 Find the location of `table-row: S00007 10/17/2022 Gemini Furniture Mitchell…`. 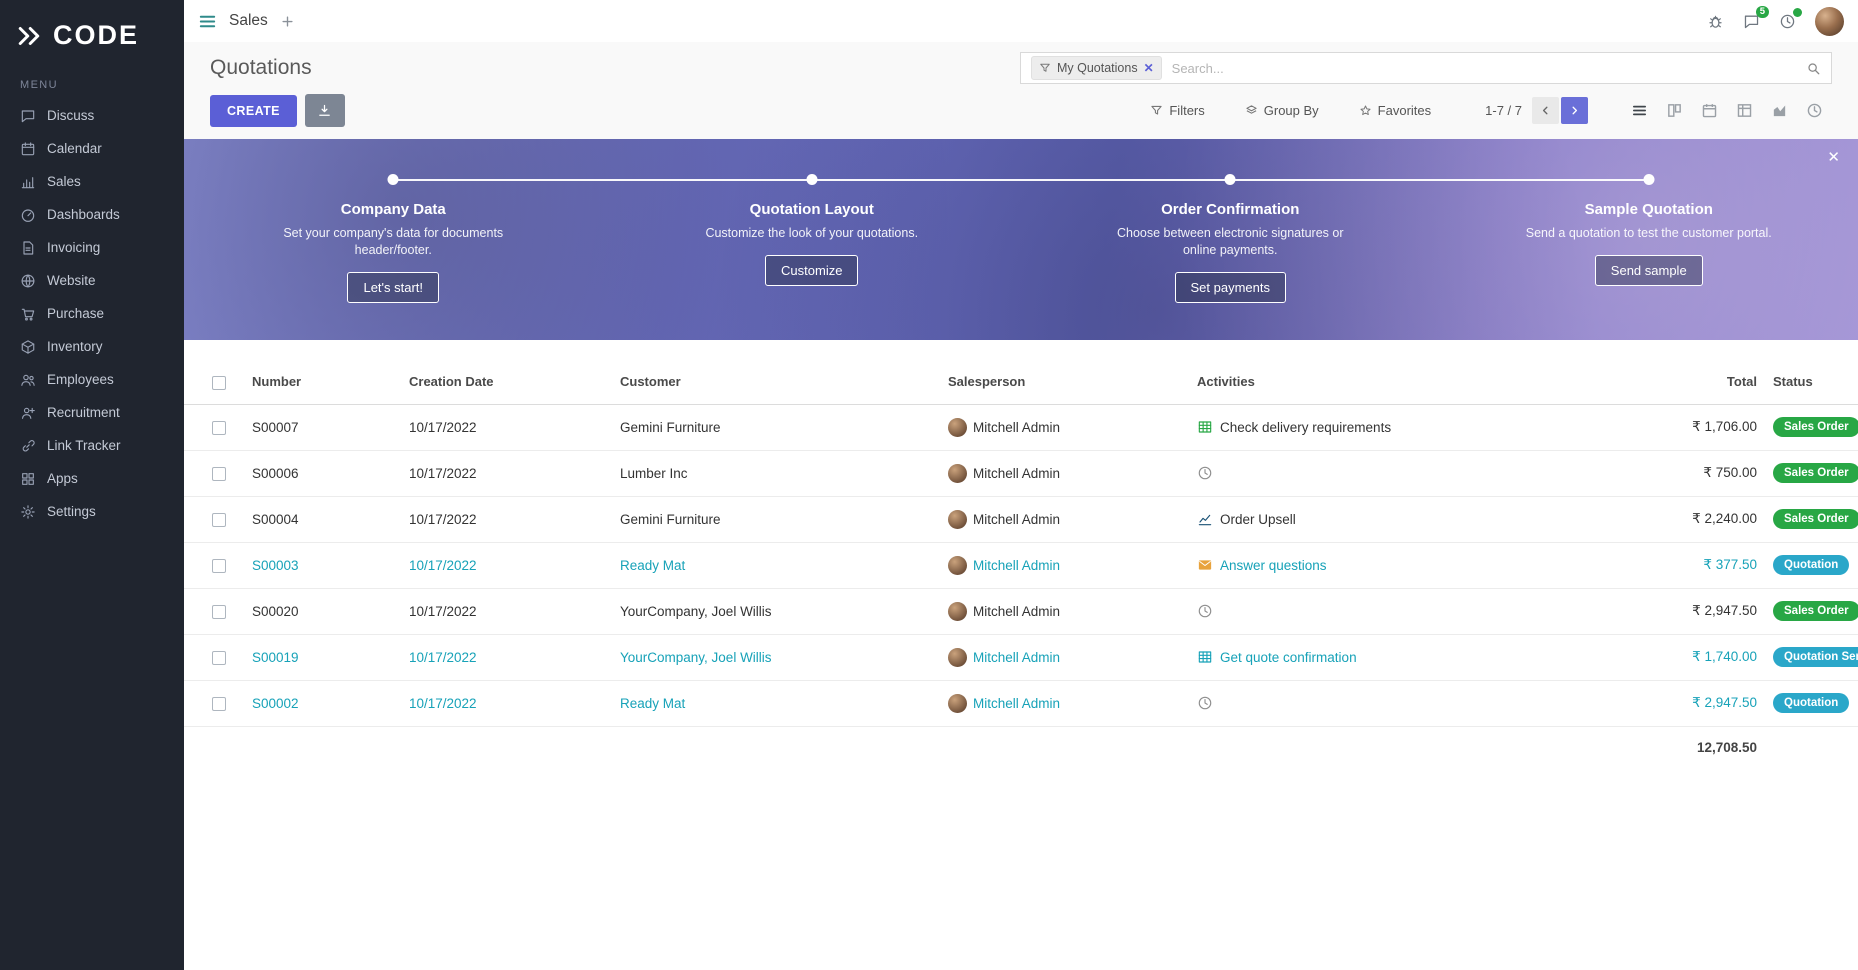

table-row: S00007 10/17/2022 Gemini Furniture Mitchell… is located at coordinates (1021, 427).